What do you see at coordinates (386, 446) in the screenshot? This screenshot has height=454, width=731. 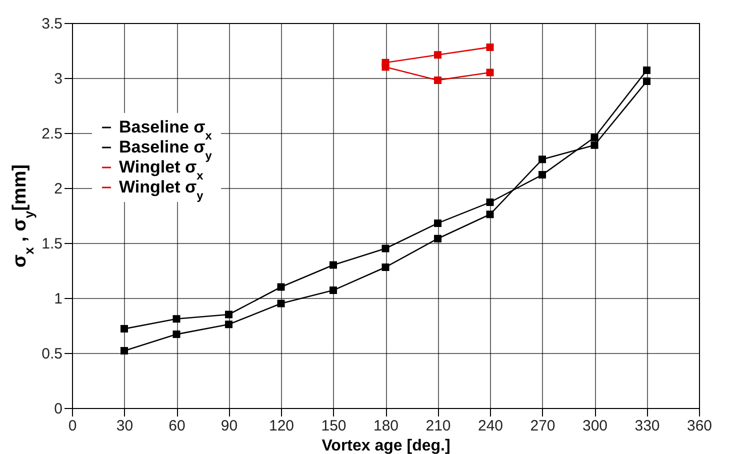 I see `x-axis-title: Vortex age [deg.]` at bounding box center [386, 446].